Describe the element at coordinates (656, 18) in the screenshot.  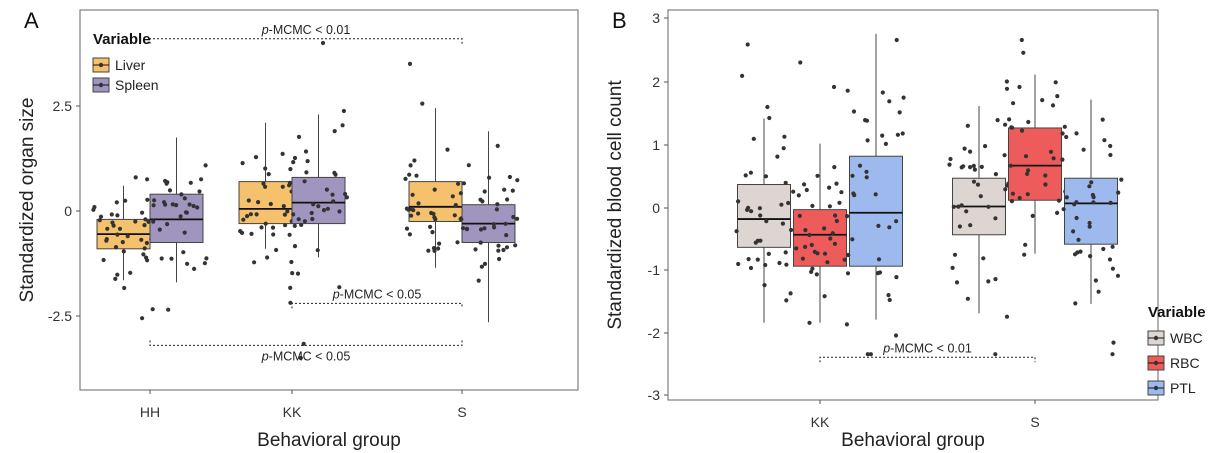
I see `y-tick-label: 3` at that location.